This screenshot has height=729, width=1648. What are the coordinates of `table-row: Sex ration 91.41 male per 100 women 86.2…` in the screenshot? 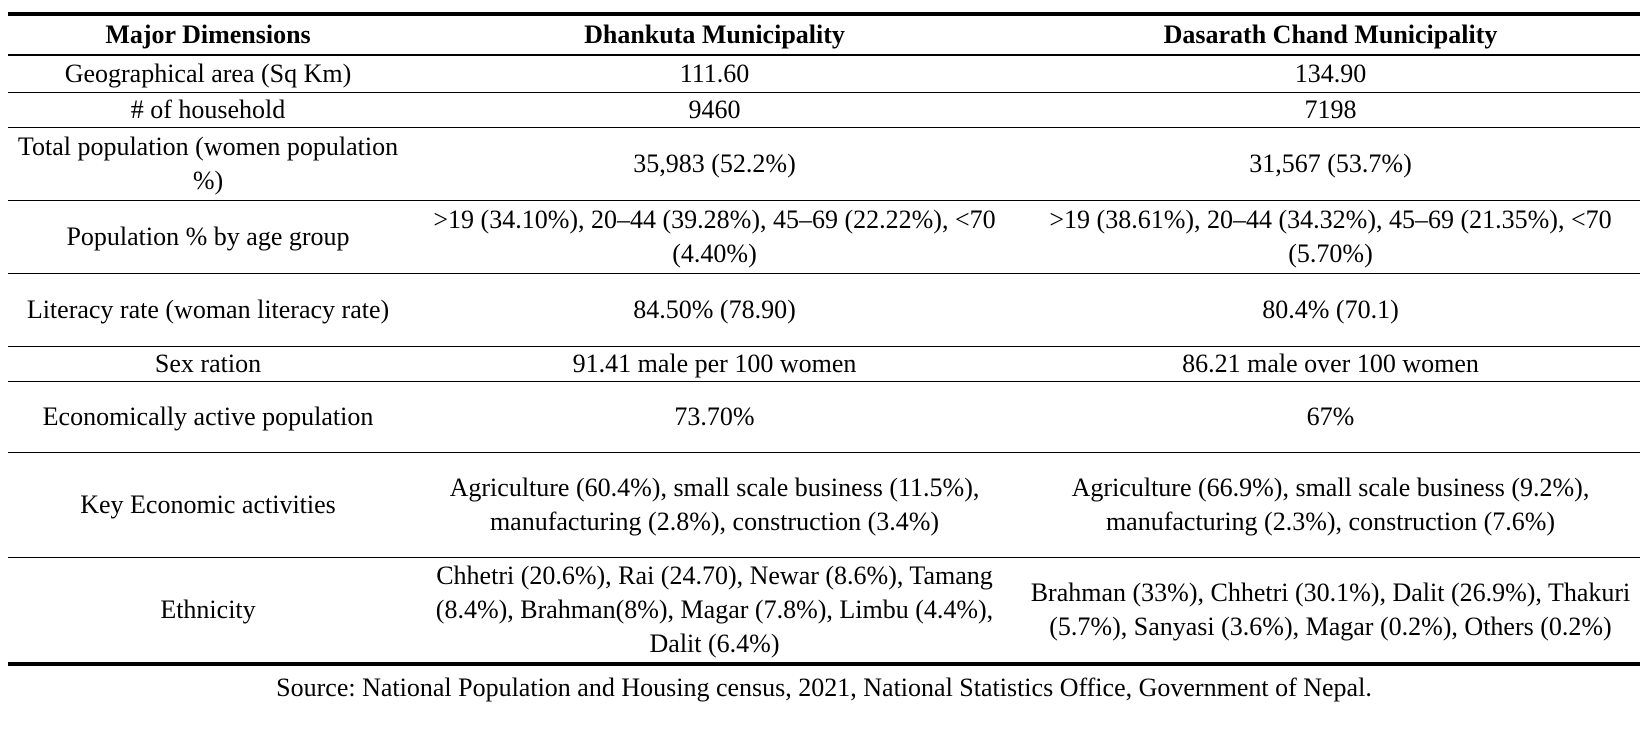 It's located at (824, 364).